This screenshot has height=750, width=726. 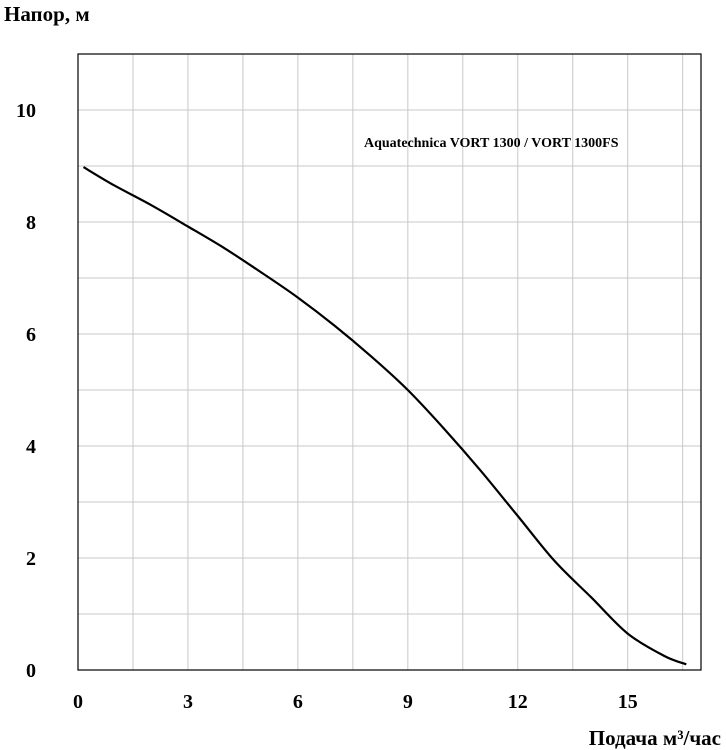 What do you see at coordinates (31, 559) in the screenshot?
I see `y-tick-label: 2` at bounding box center [31, 559].